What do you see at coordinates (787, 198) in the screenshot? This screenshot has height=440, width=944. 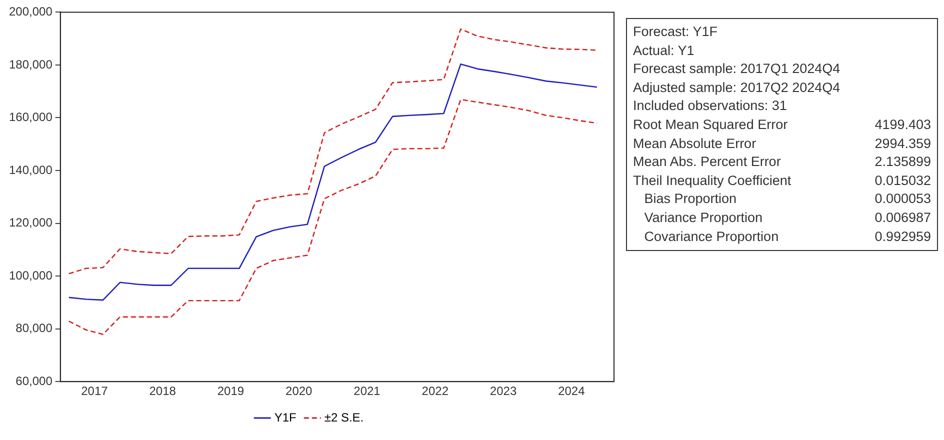 I see `text: Bias Proportion 0.000053` at bounding box center [787, 198].